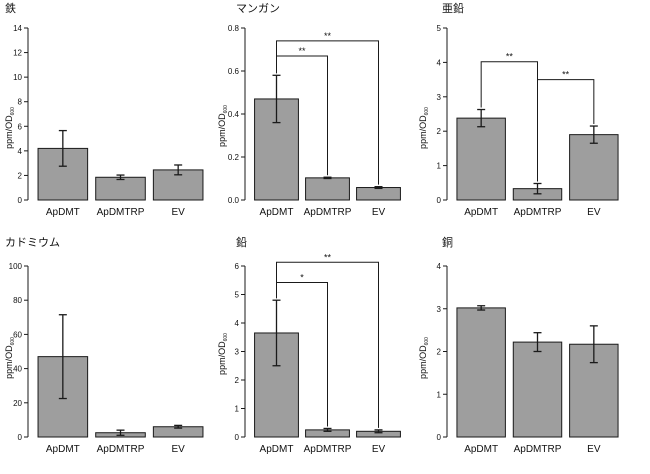  What do you see at coordinates (17, 28) in the screenshot?
I see `y-tick-label: 14` at bounding box center [17, 28].